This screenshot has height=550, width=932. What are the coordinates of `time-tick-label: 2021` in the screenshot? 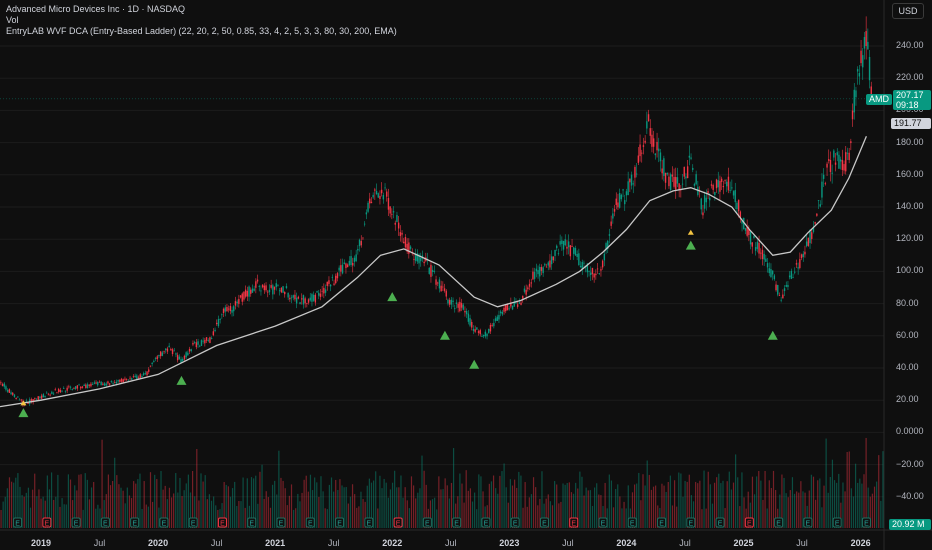 It's located at (275, 543).